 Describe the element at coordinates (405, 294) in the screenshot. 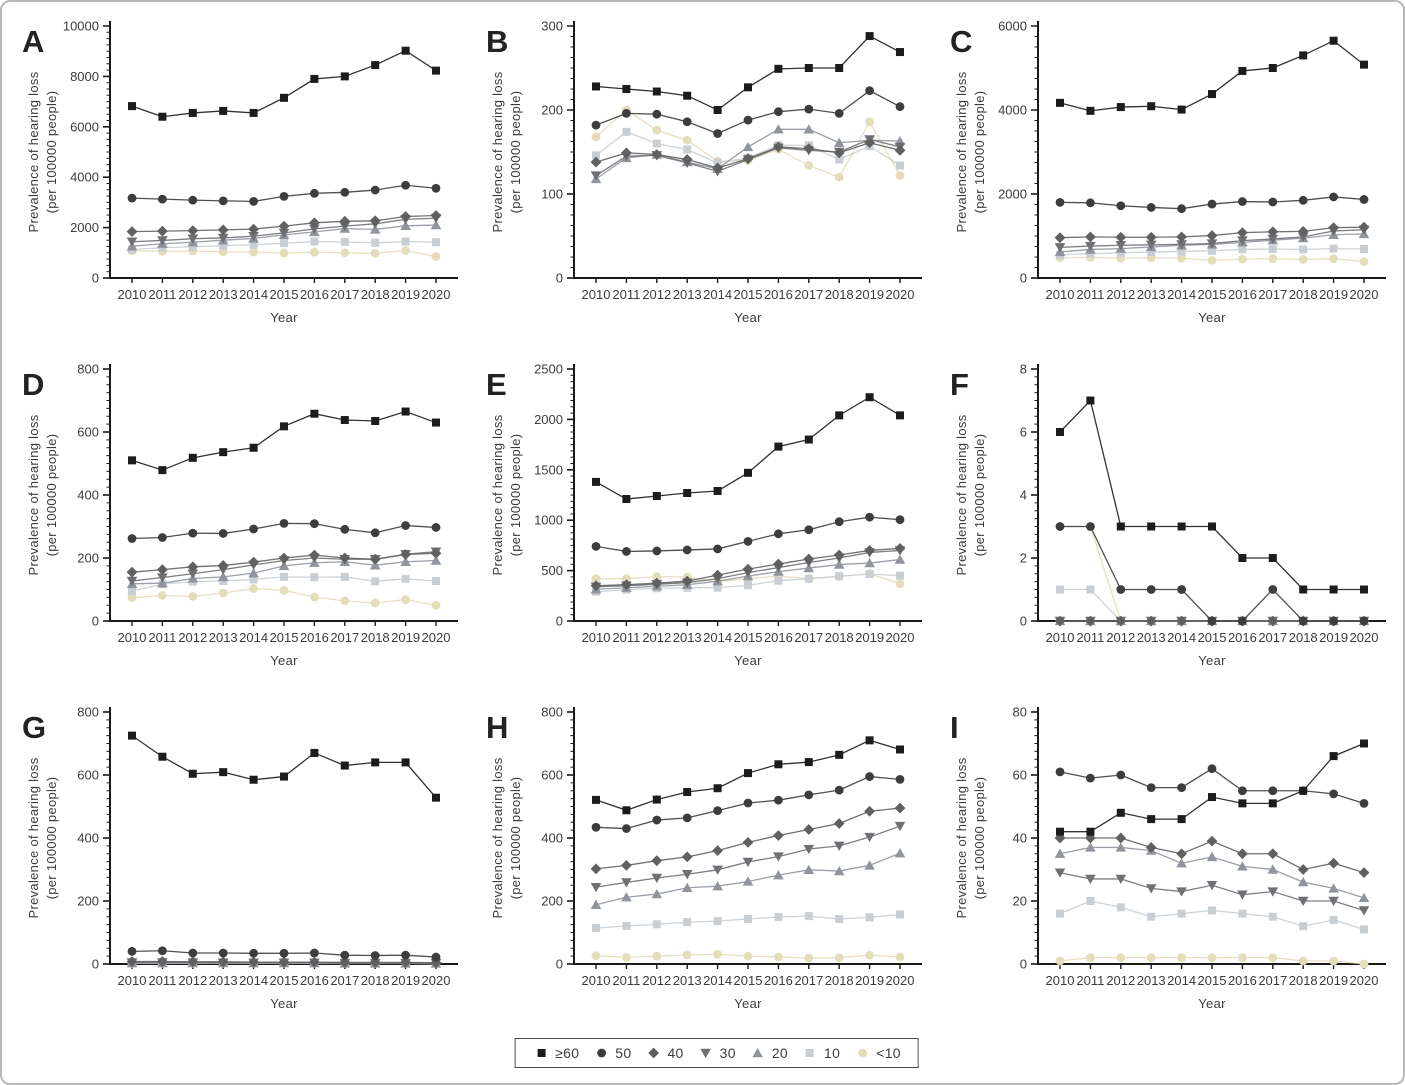

I see `x-tick-label: 2019` at that location.